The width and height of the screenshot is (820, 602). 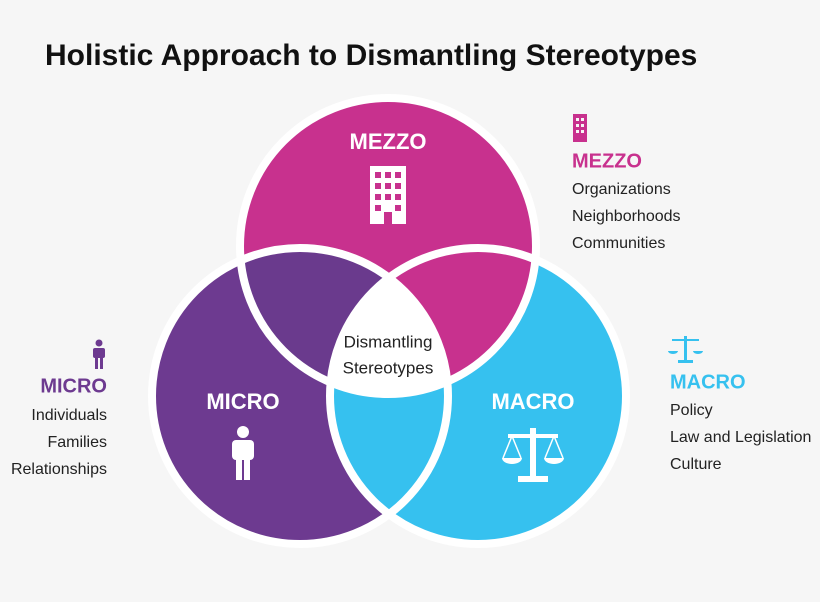 I want to click on legend-item: Individuals, so click(x=69, y=415).